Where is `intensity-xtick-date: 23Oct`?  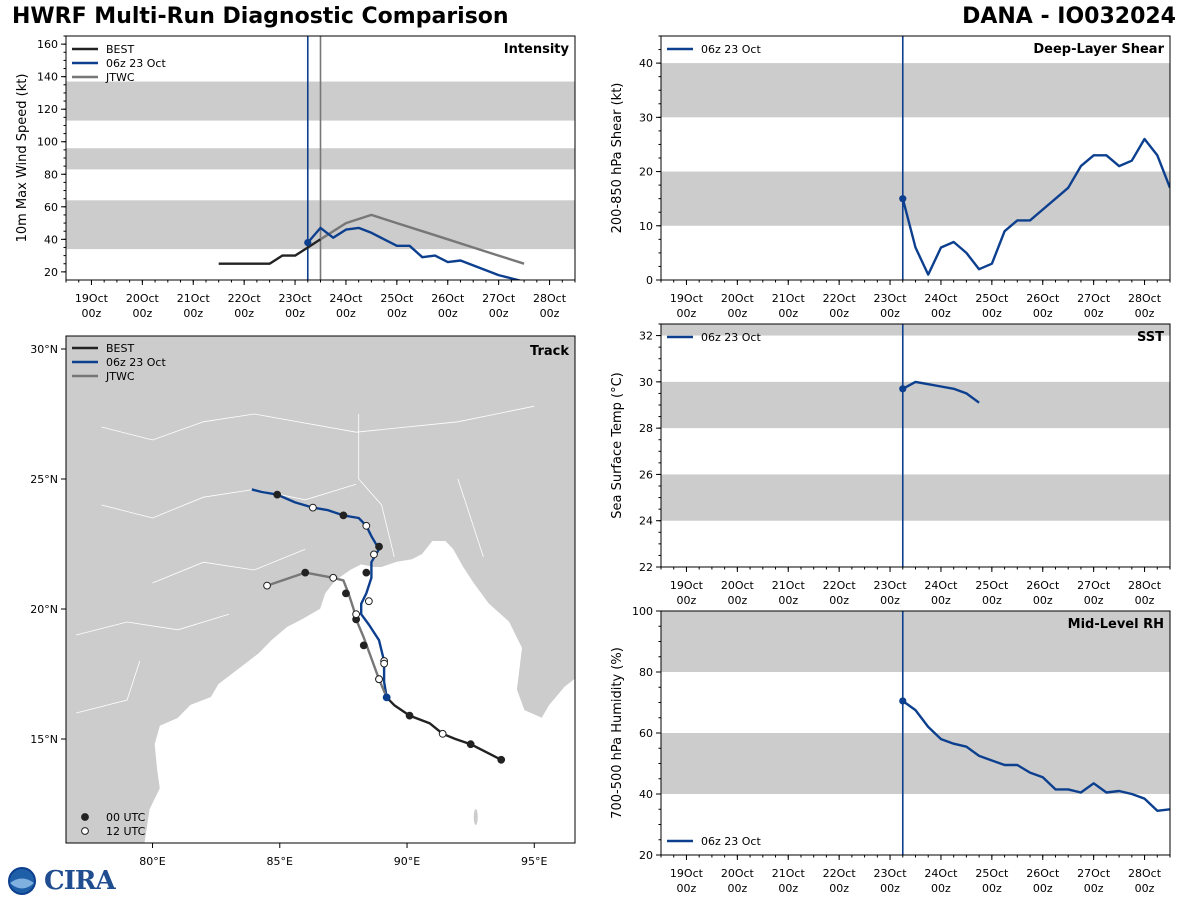
intensity-xtick-date: 23Oct is located at coordinates (296, 298).